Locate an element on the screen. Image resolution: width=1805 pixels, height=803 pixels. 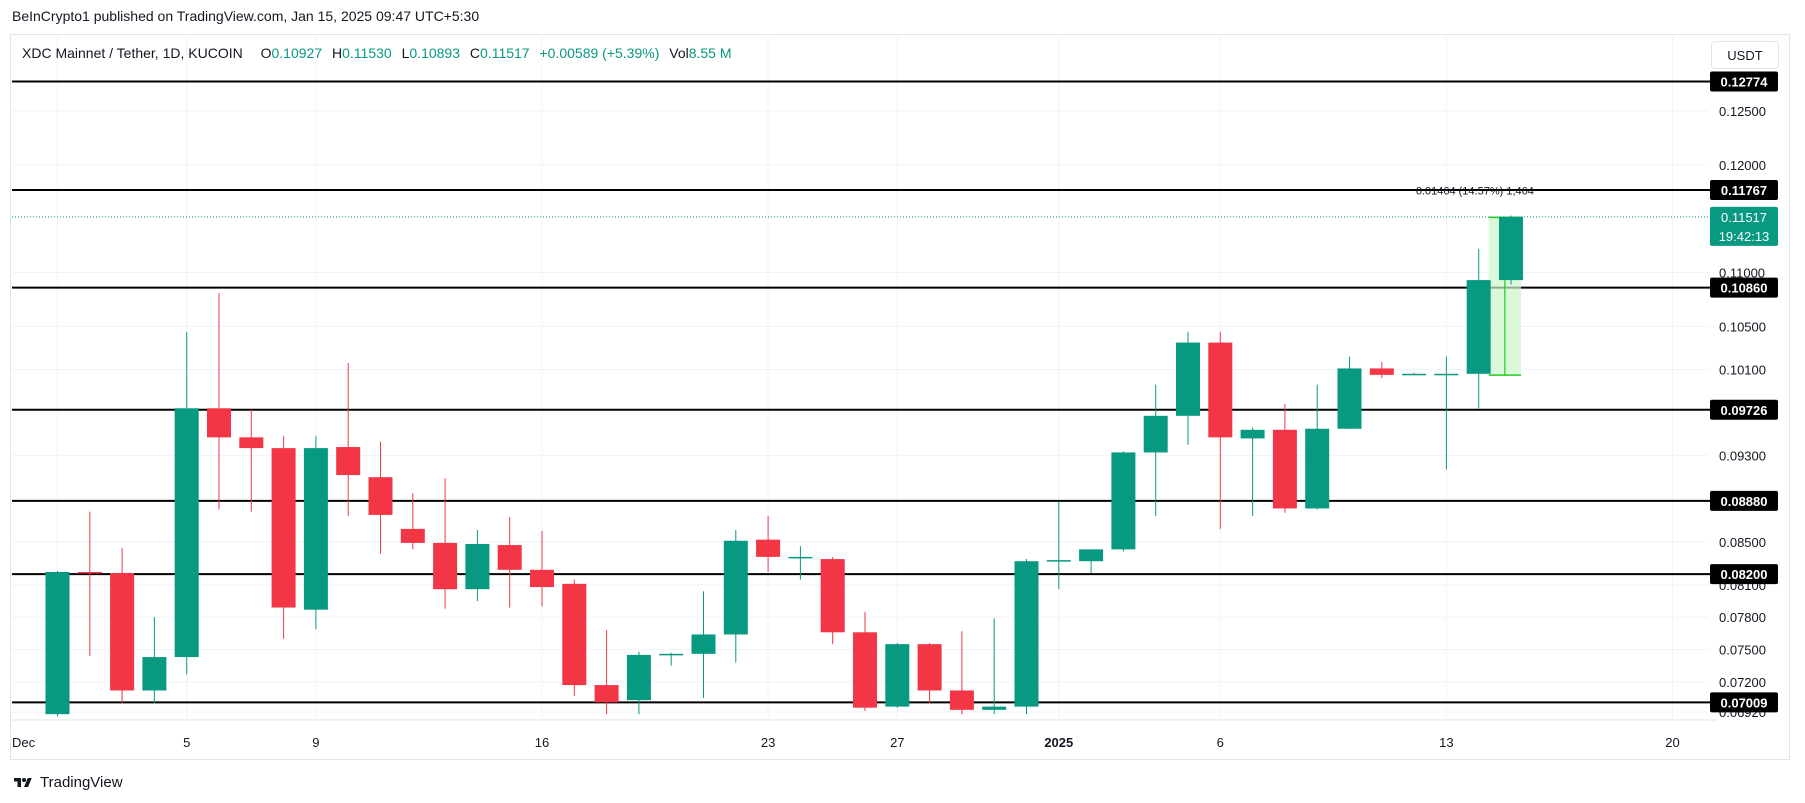
x-tick-label: 6 is located at coordinates (1220, 742).